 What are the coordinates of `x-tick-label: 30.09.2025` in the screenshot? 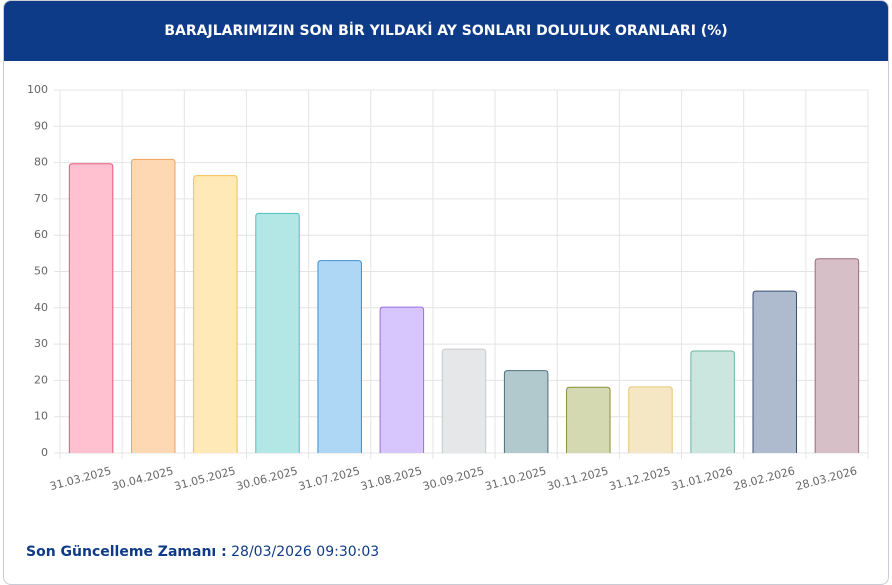 It's located at (453, 478).